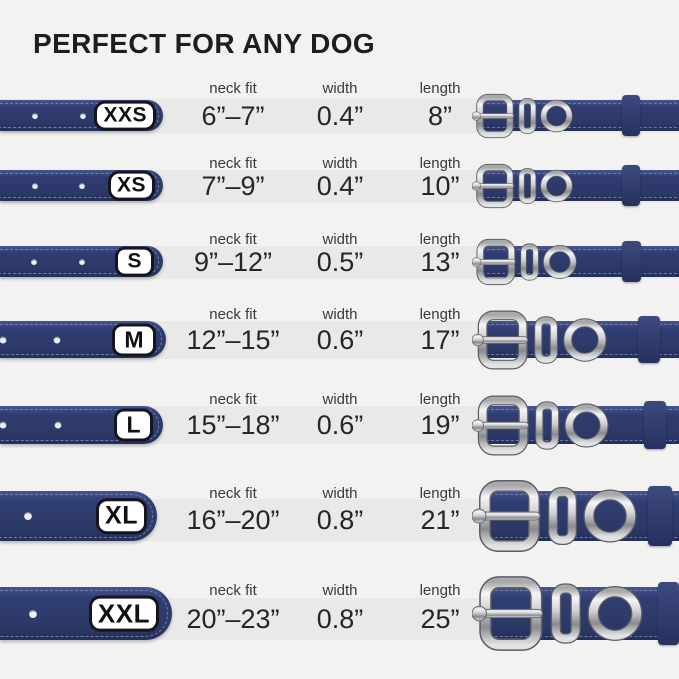 This screenshot has height=679, width=679. Describe the element at coordinates (440, 339) in the screenshot. I see `length-value: 17”` at that location.